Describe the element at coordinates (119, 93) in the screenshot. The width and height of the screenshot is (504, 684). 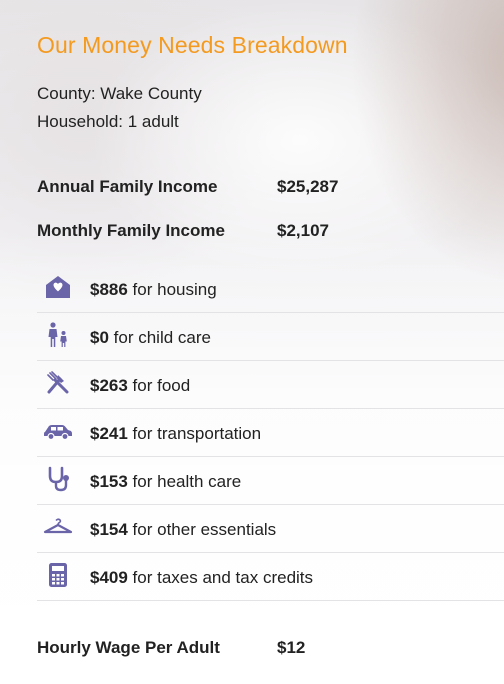
I see `county-text: County: Wake County` at that location.